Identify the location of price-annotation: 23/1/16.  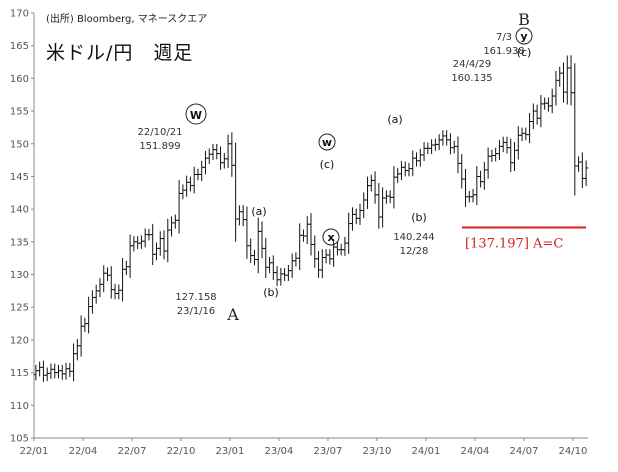
(196, 311).